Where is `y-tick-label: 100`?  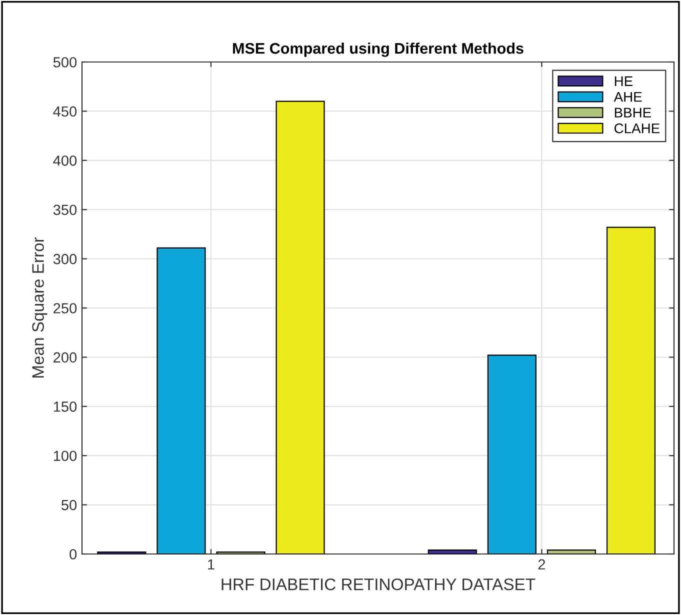 y-tick-label: 100 is located at coordinates (65, 456).